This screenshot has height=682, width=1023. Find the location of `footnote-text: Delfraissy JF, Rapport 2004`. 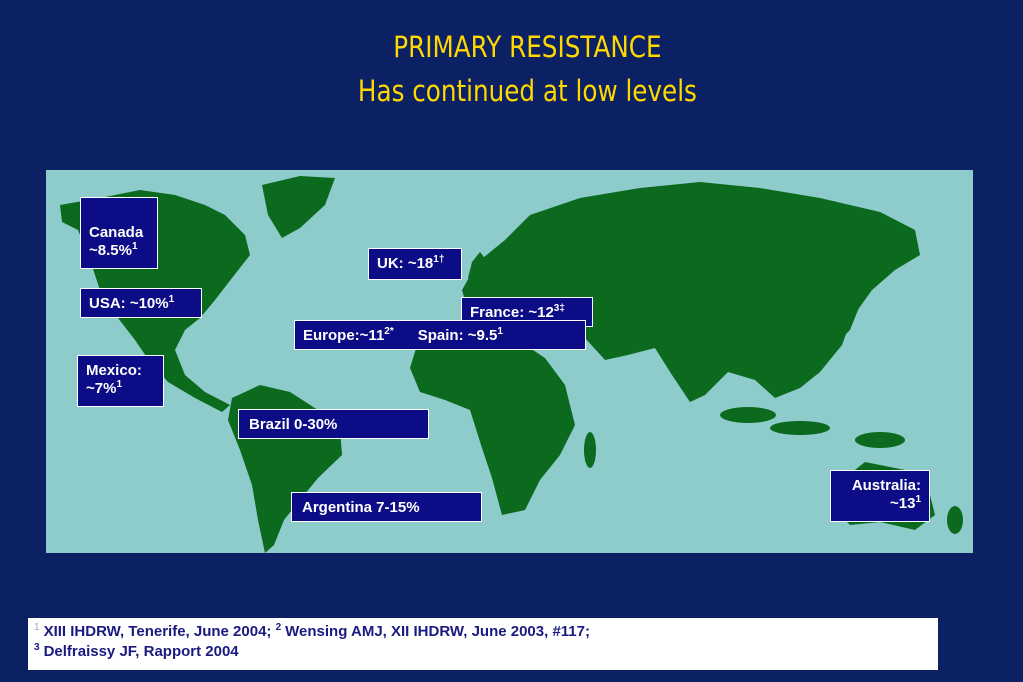

footnote-text: Delfraissy JF, Rapport 2004 is located at coordinates (141, 651).